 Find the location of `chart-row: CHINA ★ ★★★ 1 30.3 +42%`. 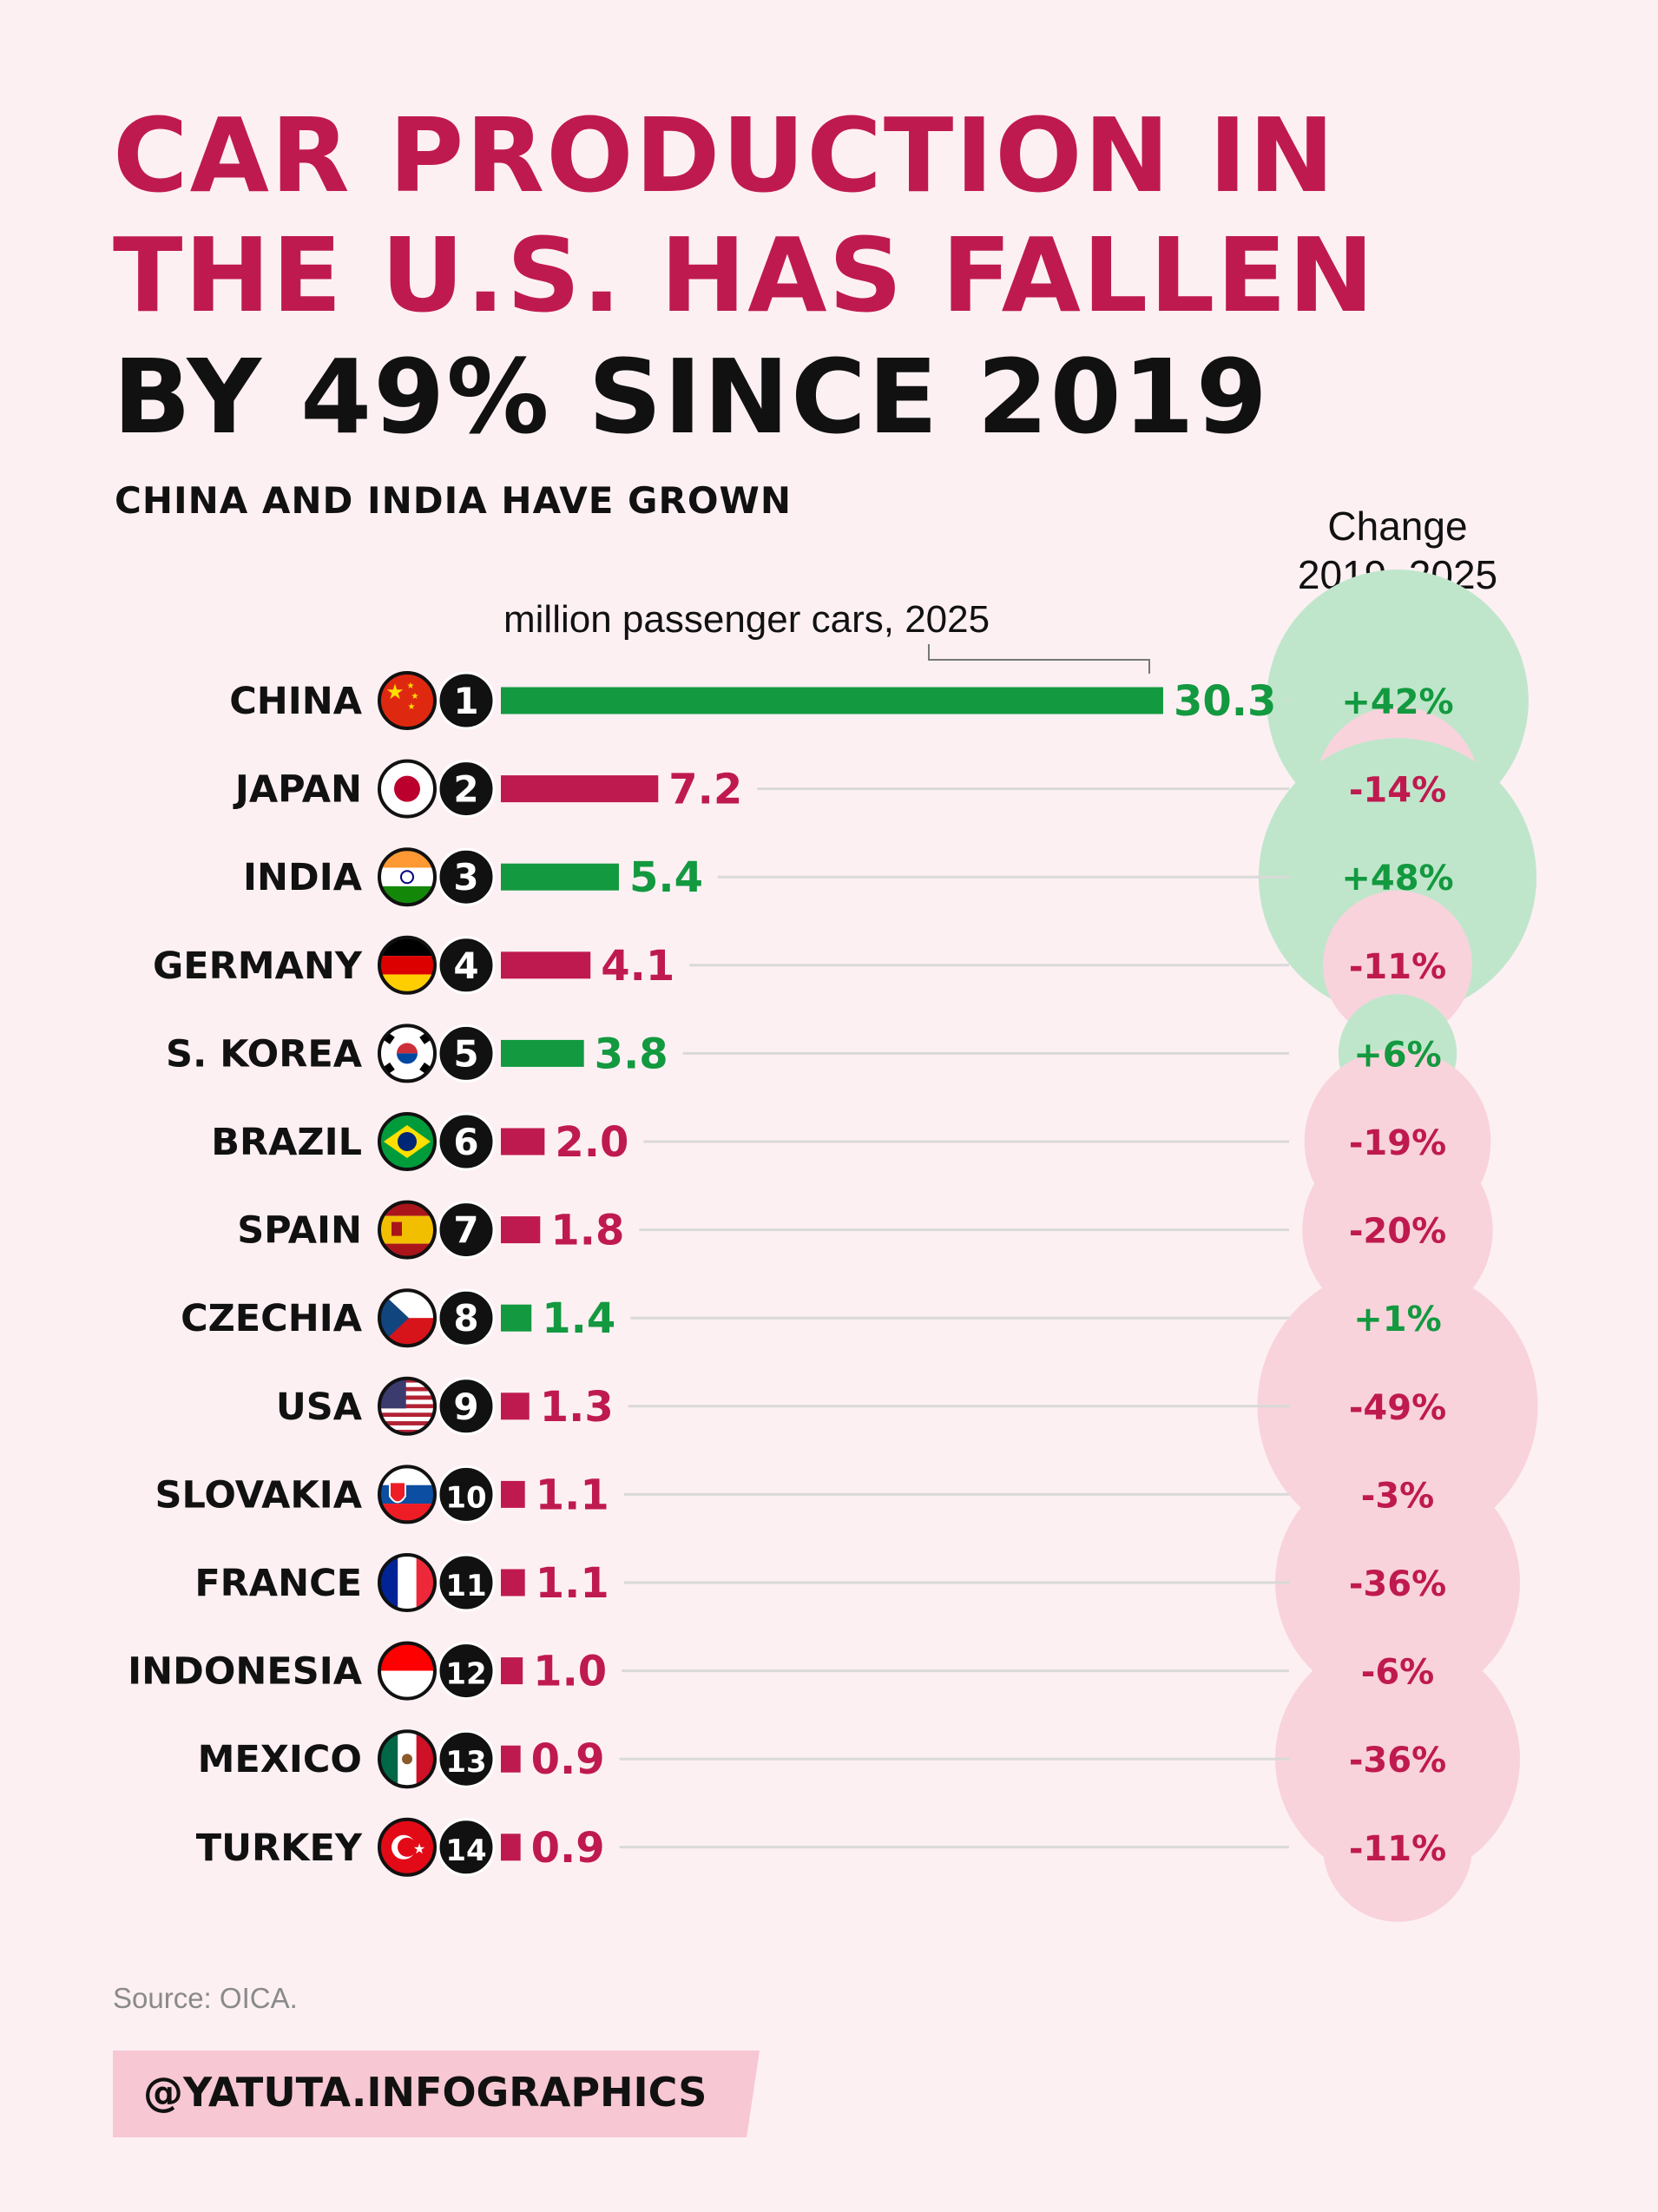

chart-row: CHINA ★ ★★★ 1 30.3 +42% is located at coordinates (841, 700).